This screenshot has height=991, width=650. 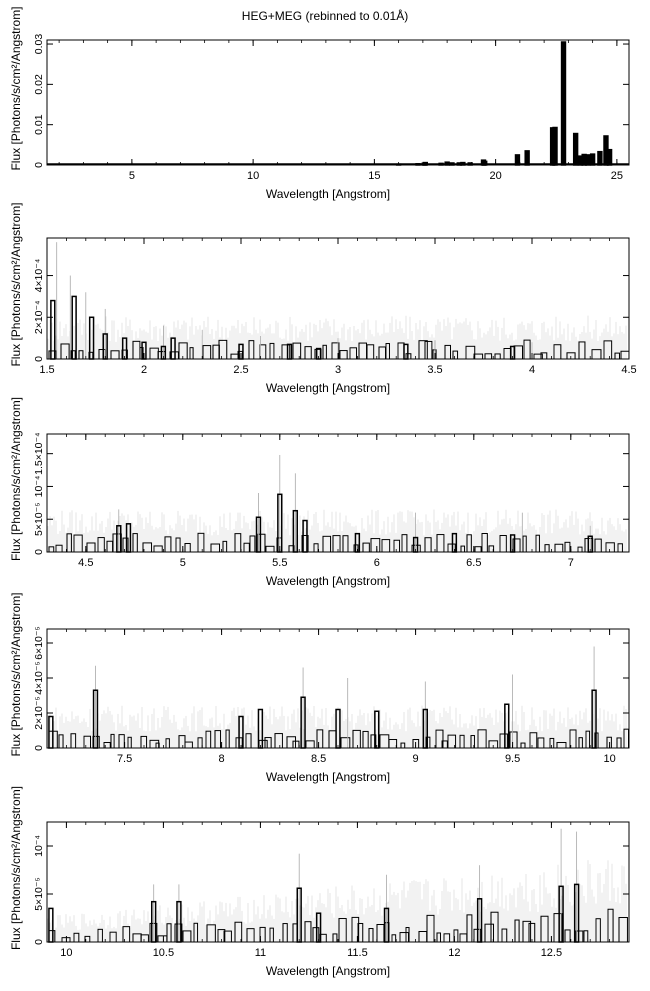 What do you see at coordinates (163, 953) in the screenshot?
I see `x-tick-label: 10.5` at bounding box center [163, 953].